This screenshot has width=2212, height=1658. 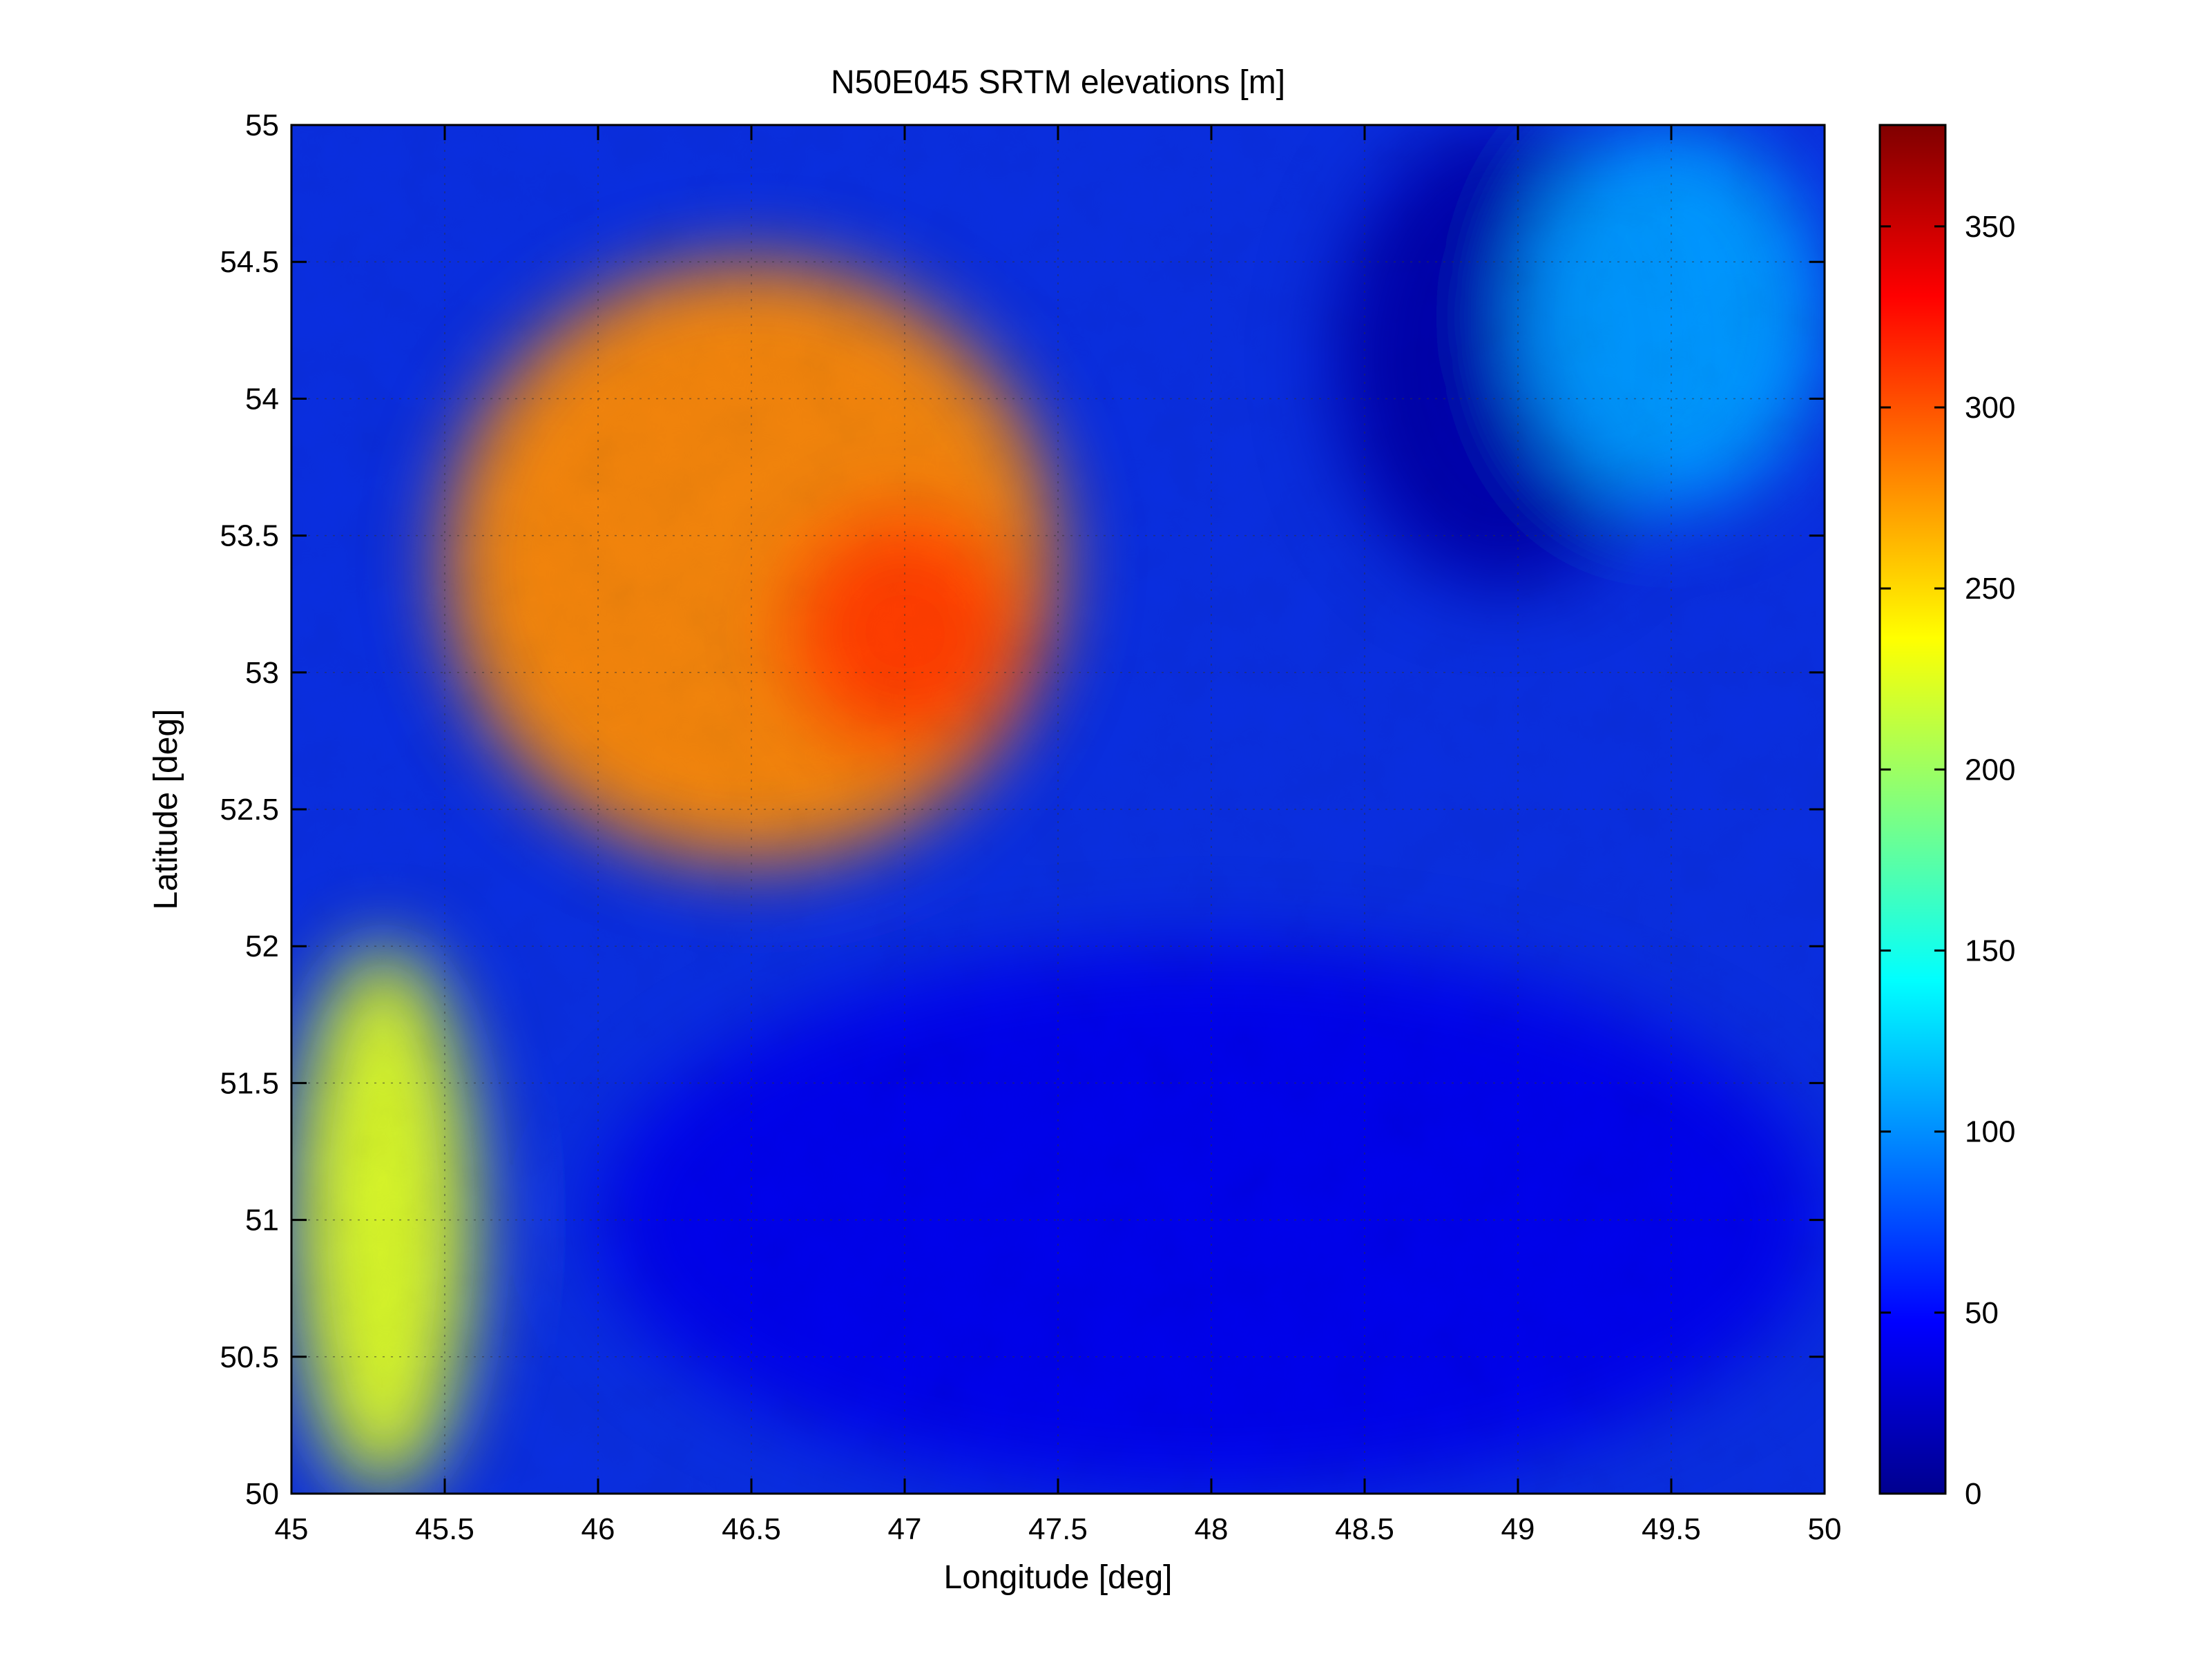 I want to click on x-tick-label: 47, so click(x=905, y=1529).